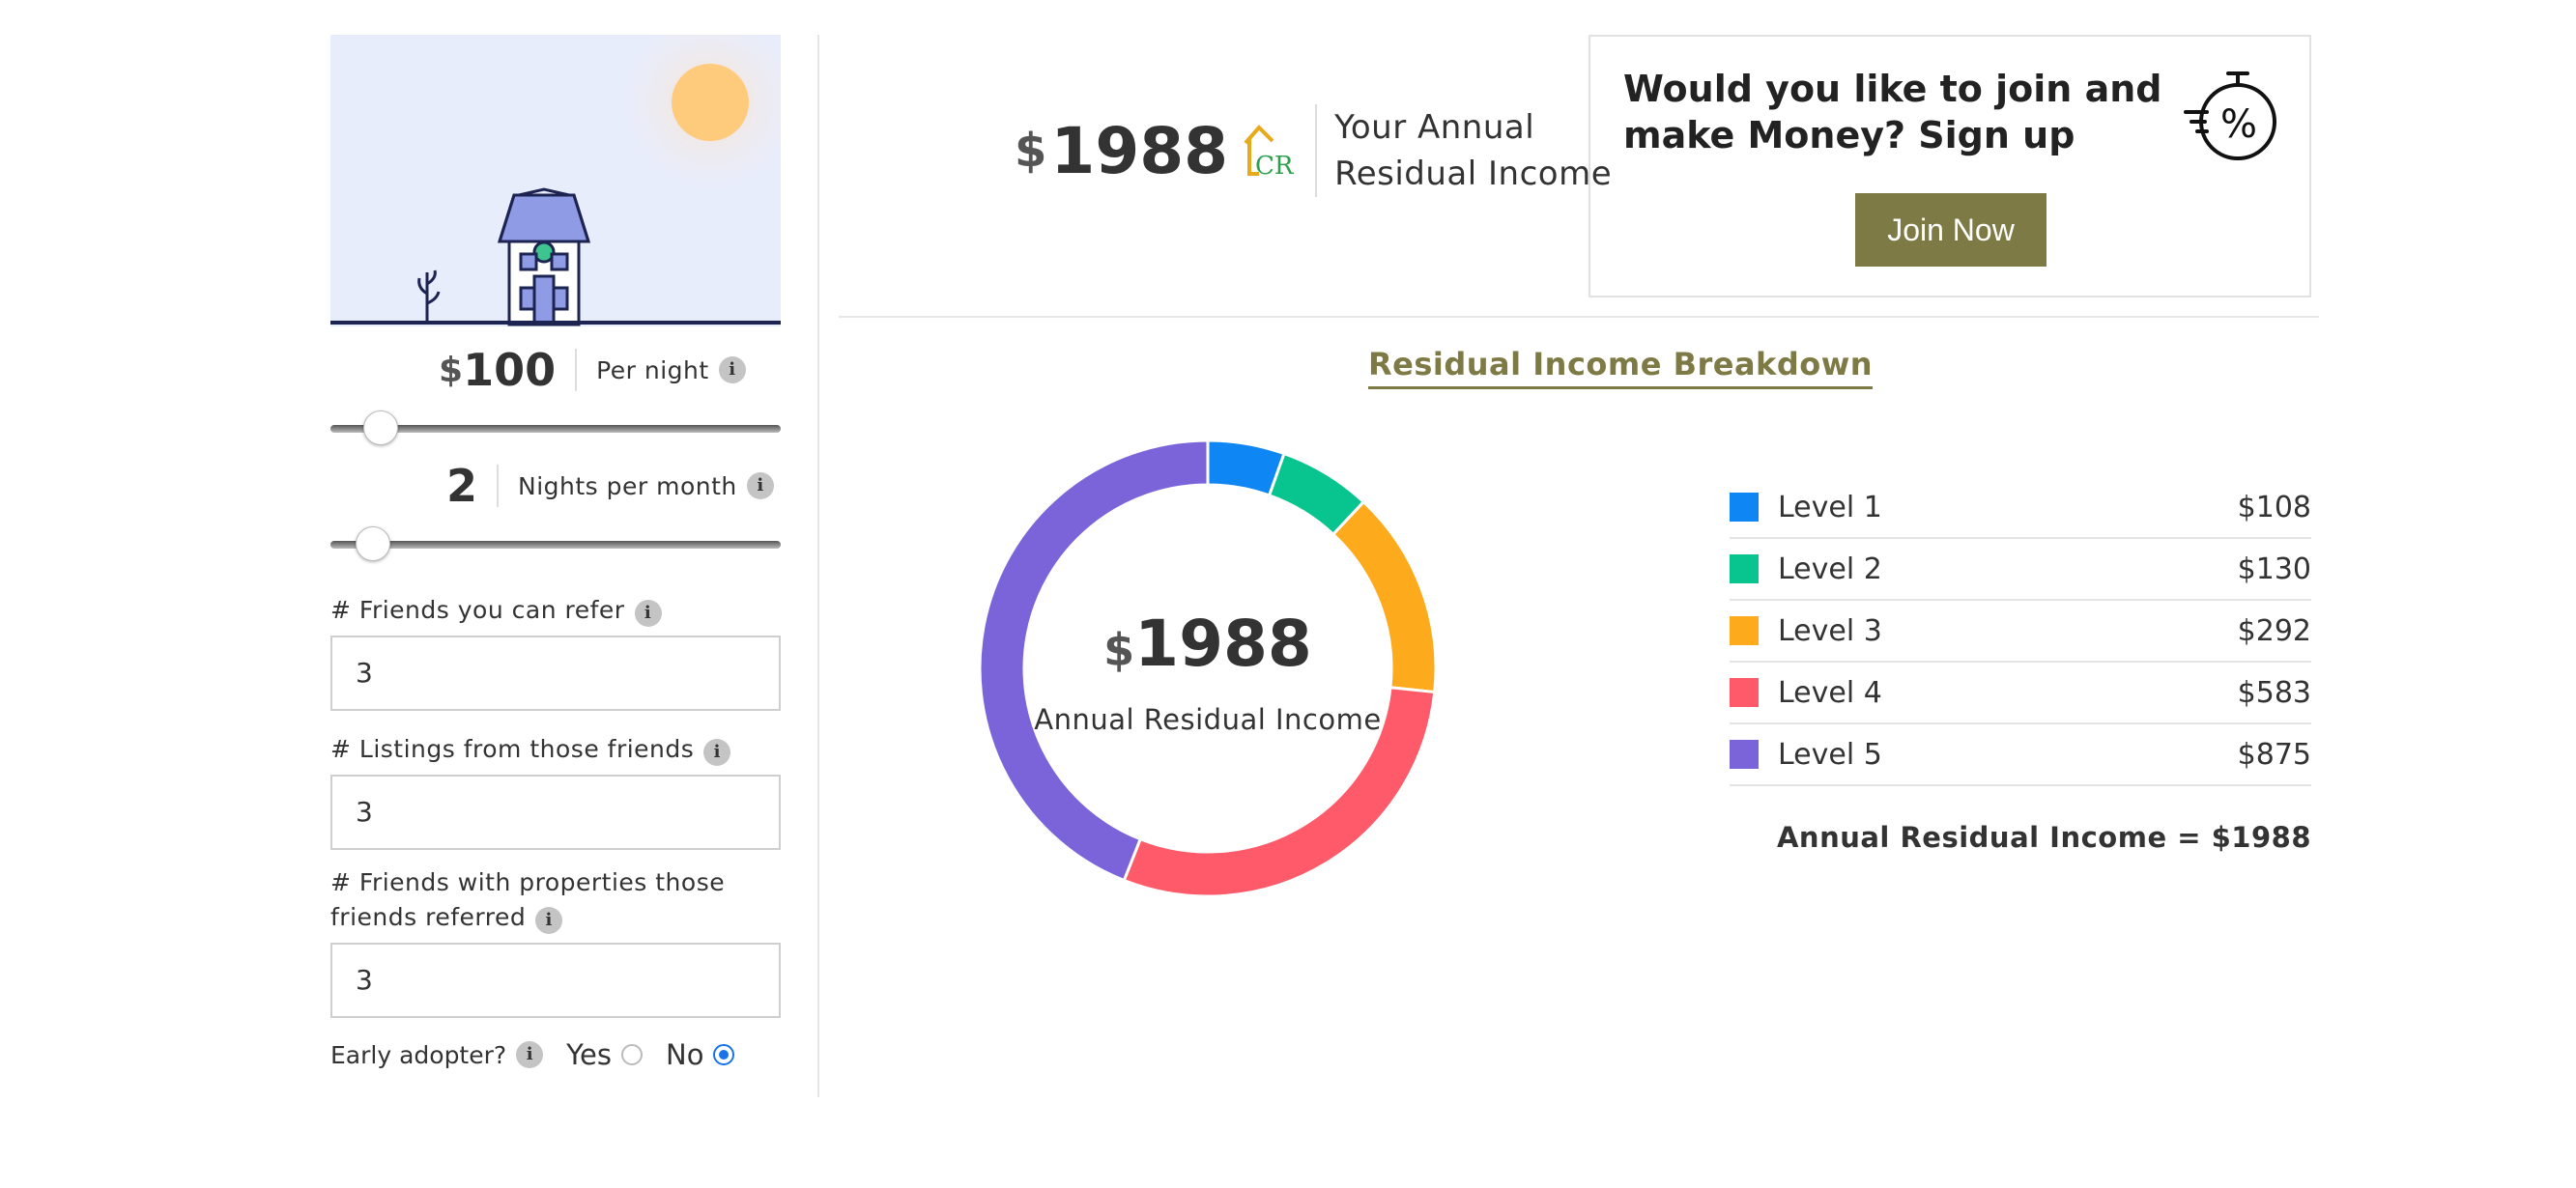  I want to click on column-divider, so click(818, 566).